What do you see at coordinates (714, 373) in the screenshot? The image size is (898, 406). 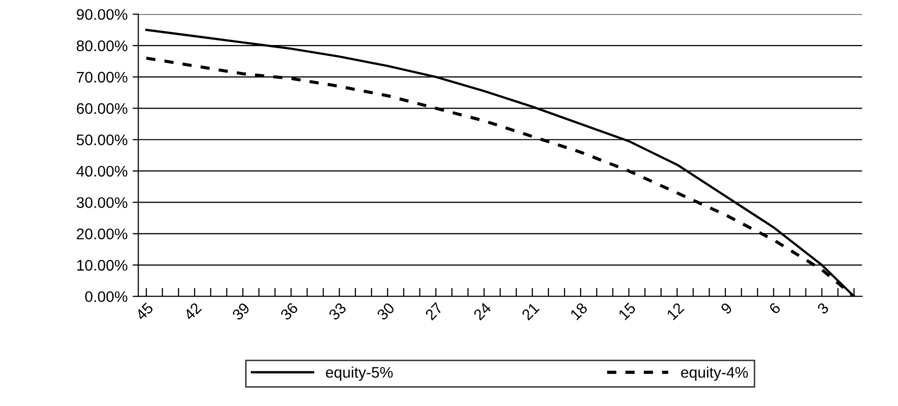 I see `legend-label: equity-4%` at bounding box center [714, 373].